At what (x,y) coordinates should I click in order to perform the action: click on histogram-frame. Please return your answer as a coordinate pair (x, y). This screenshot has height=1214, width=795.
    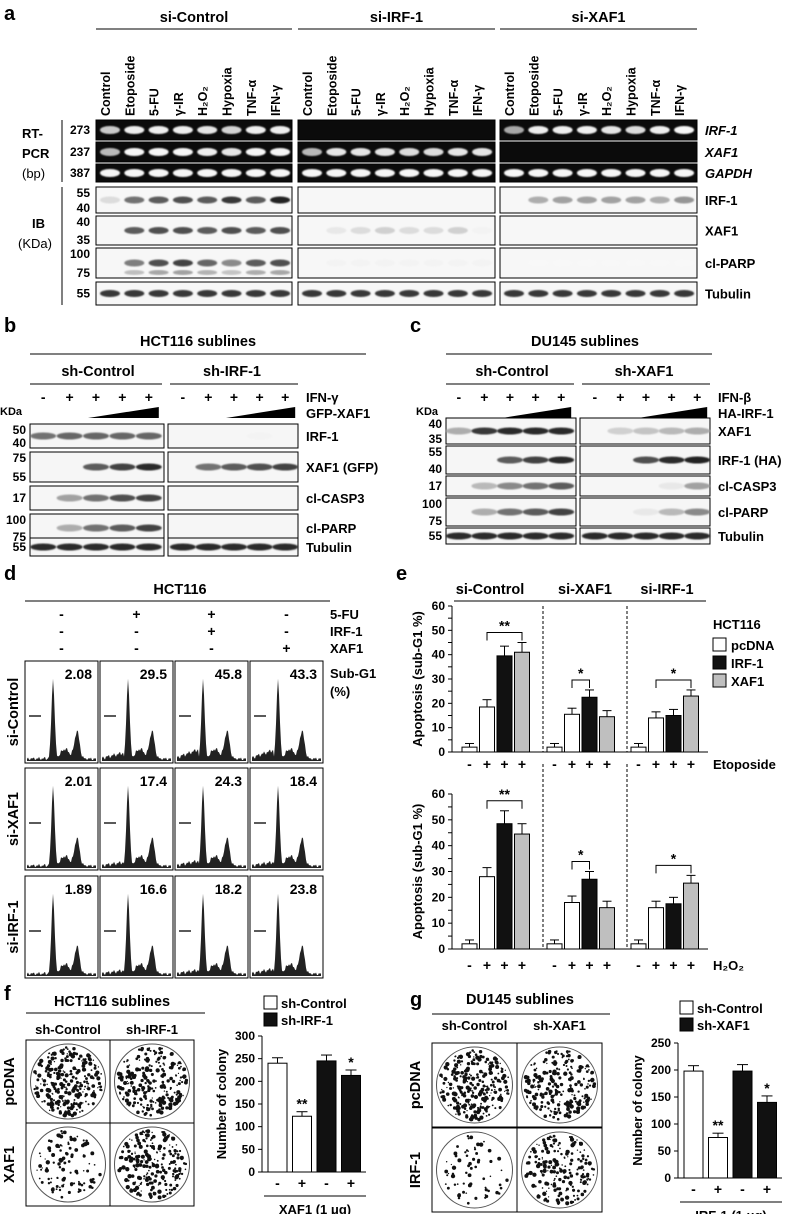
    Looking at the image, I should click on (211, 712).